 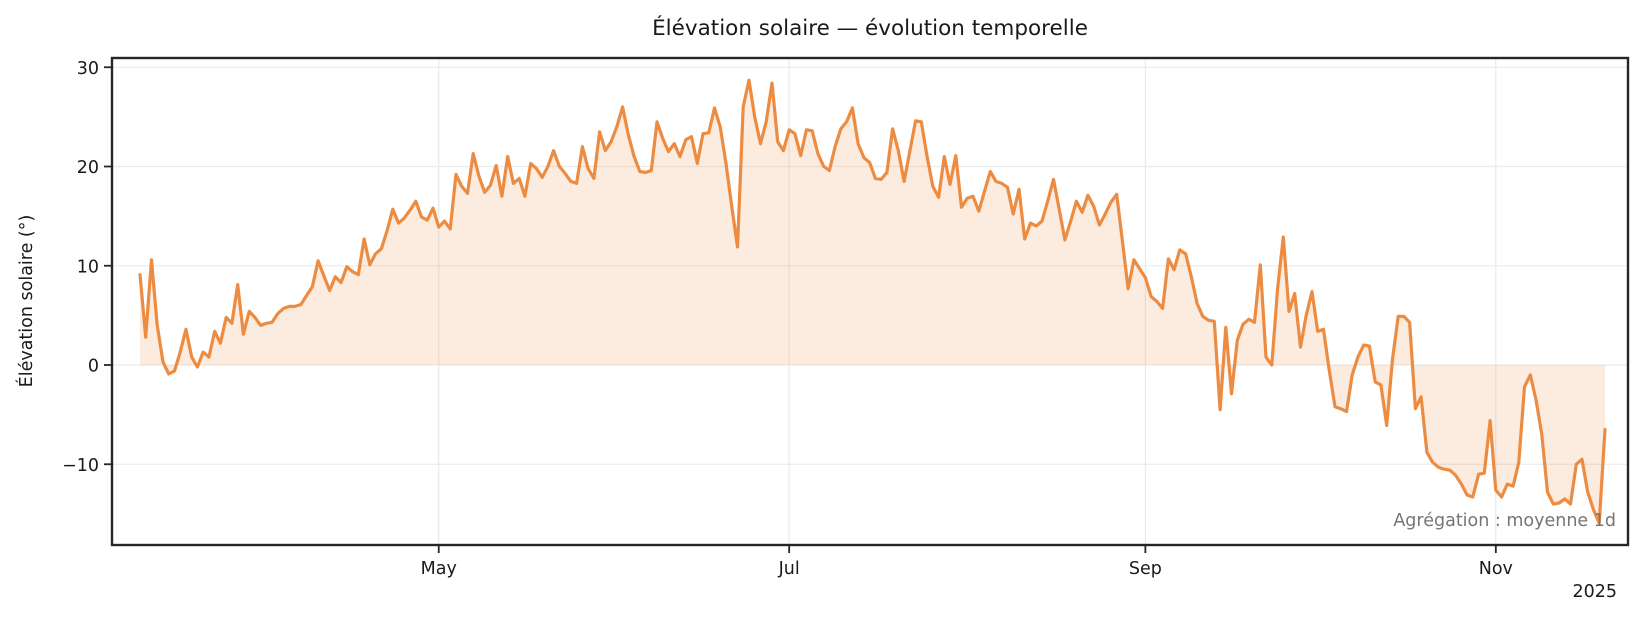 What do you see at coordinates (88, 168) in the screenshot?
I see `y-tick-label: 20` at bounding box center [88, 168].